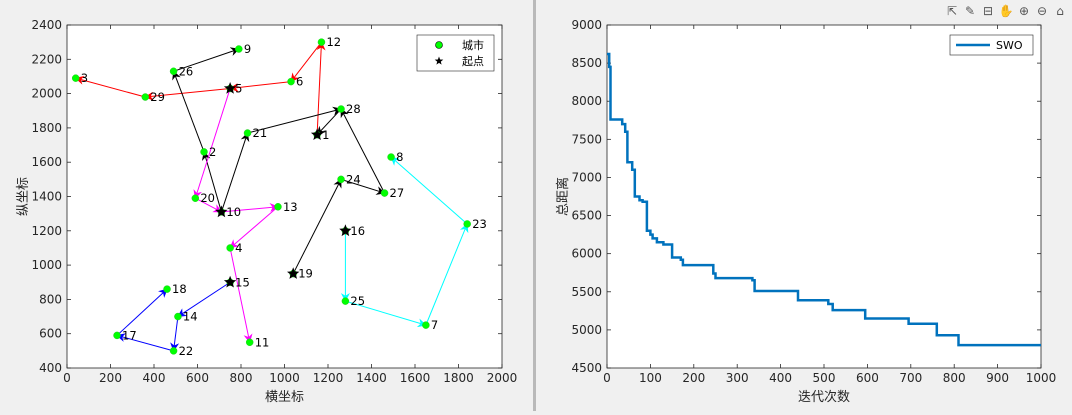  I want to click on city-label: 16, so click(357, 231).